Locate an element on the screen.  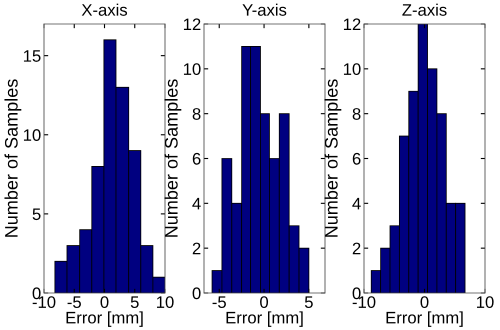
y-tick-label: 5 is located at coordinates (36, 214).